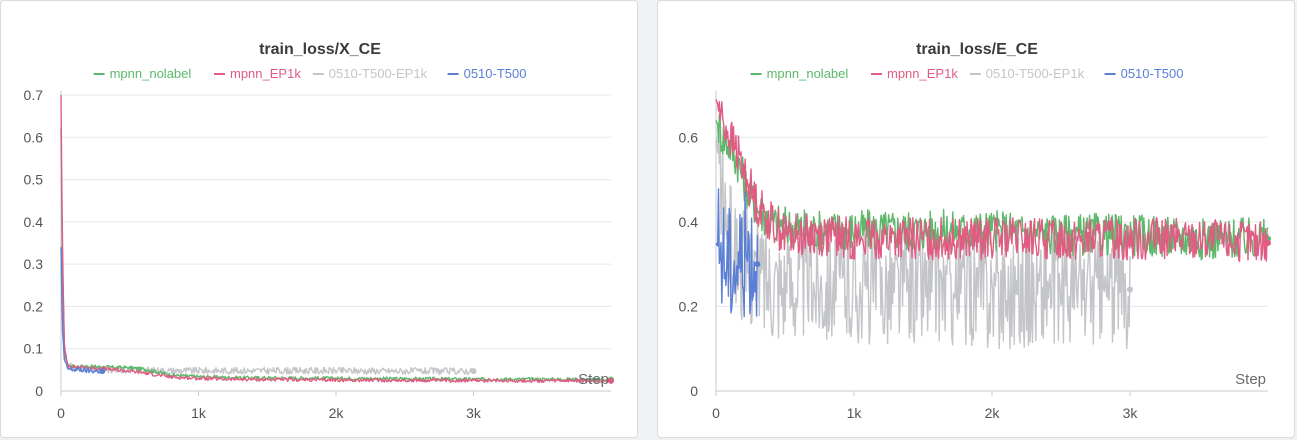  I want to click on chart0-xtick-3: 3k, so click(474, 413).